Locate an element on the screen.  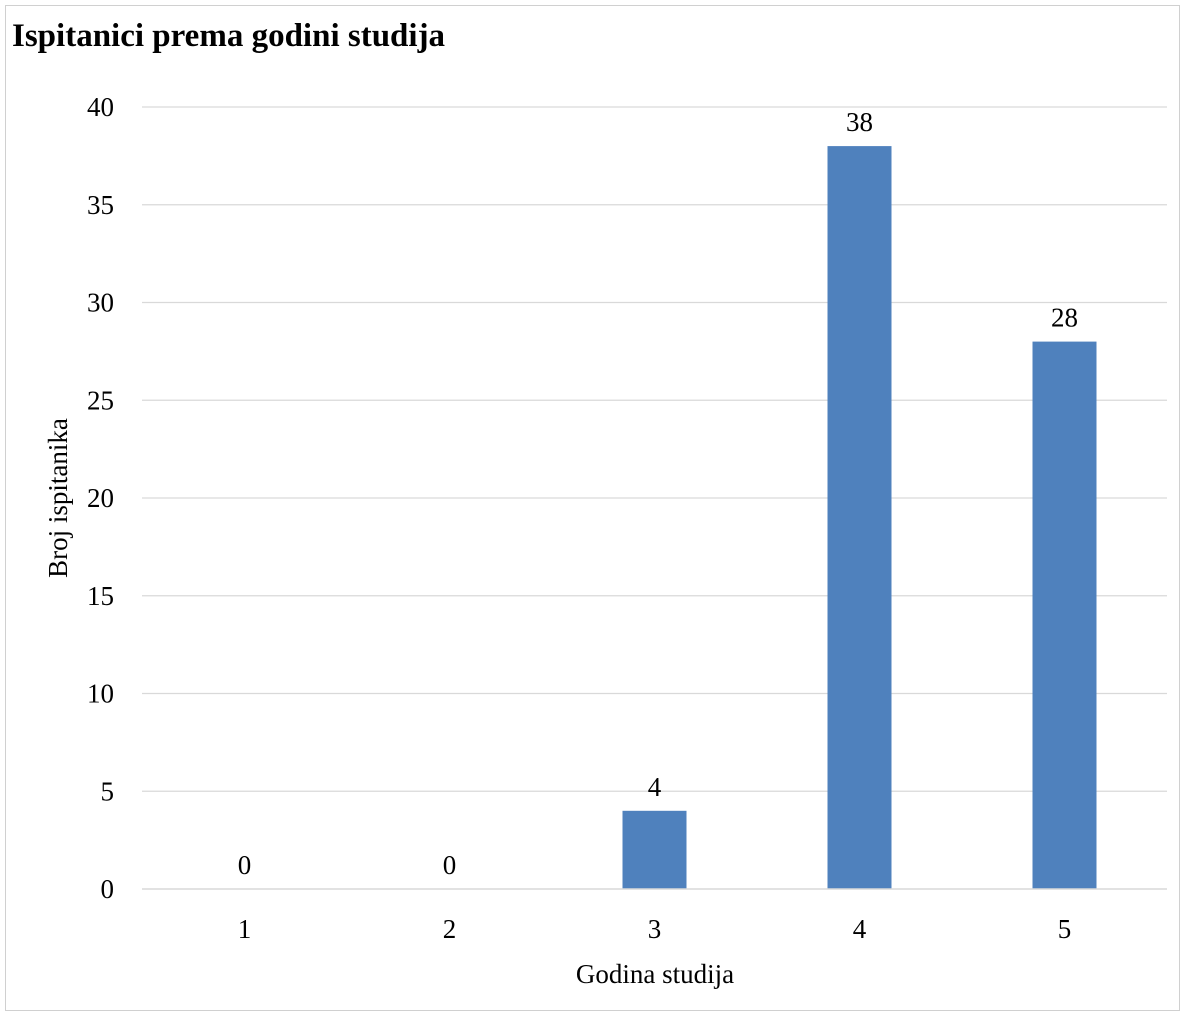
y-tick-label: 15 is located at coordinates (100, 596).